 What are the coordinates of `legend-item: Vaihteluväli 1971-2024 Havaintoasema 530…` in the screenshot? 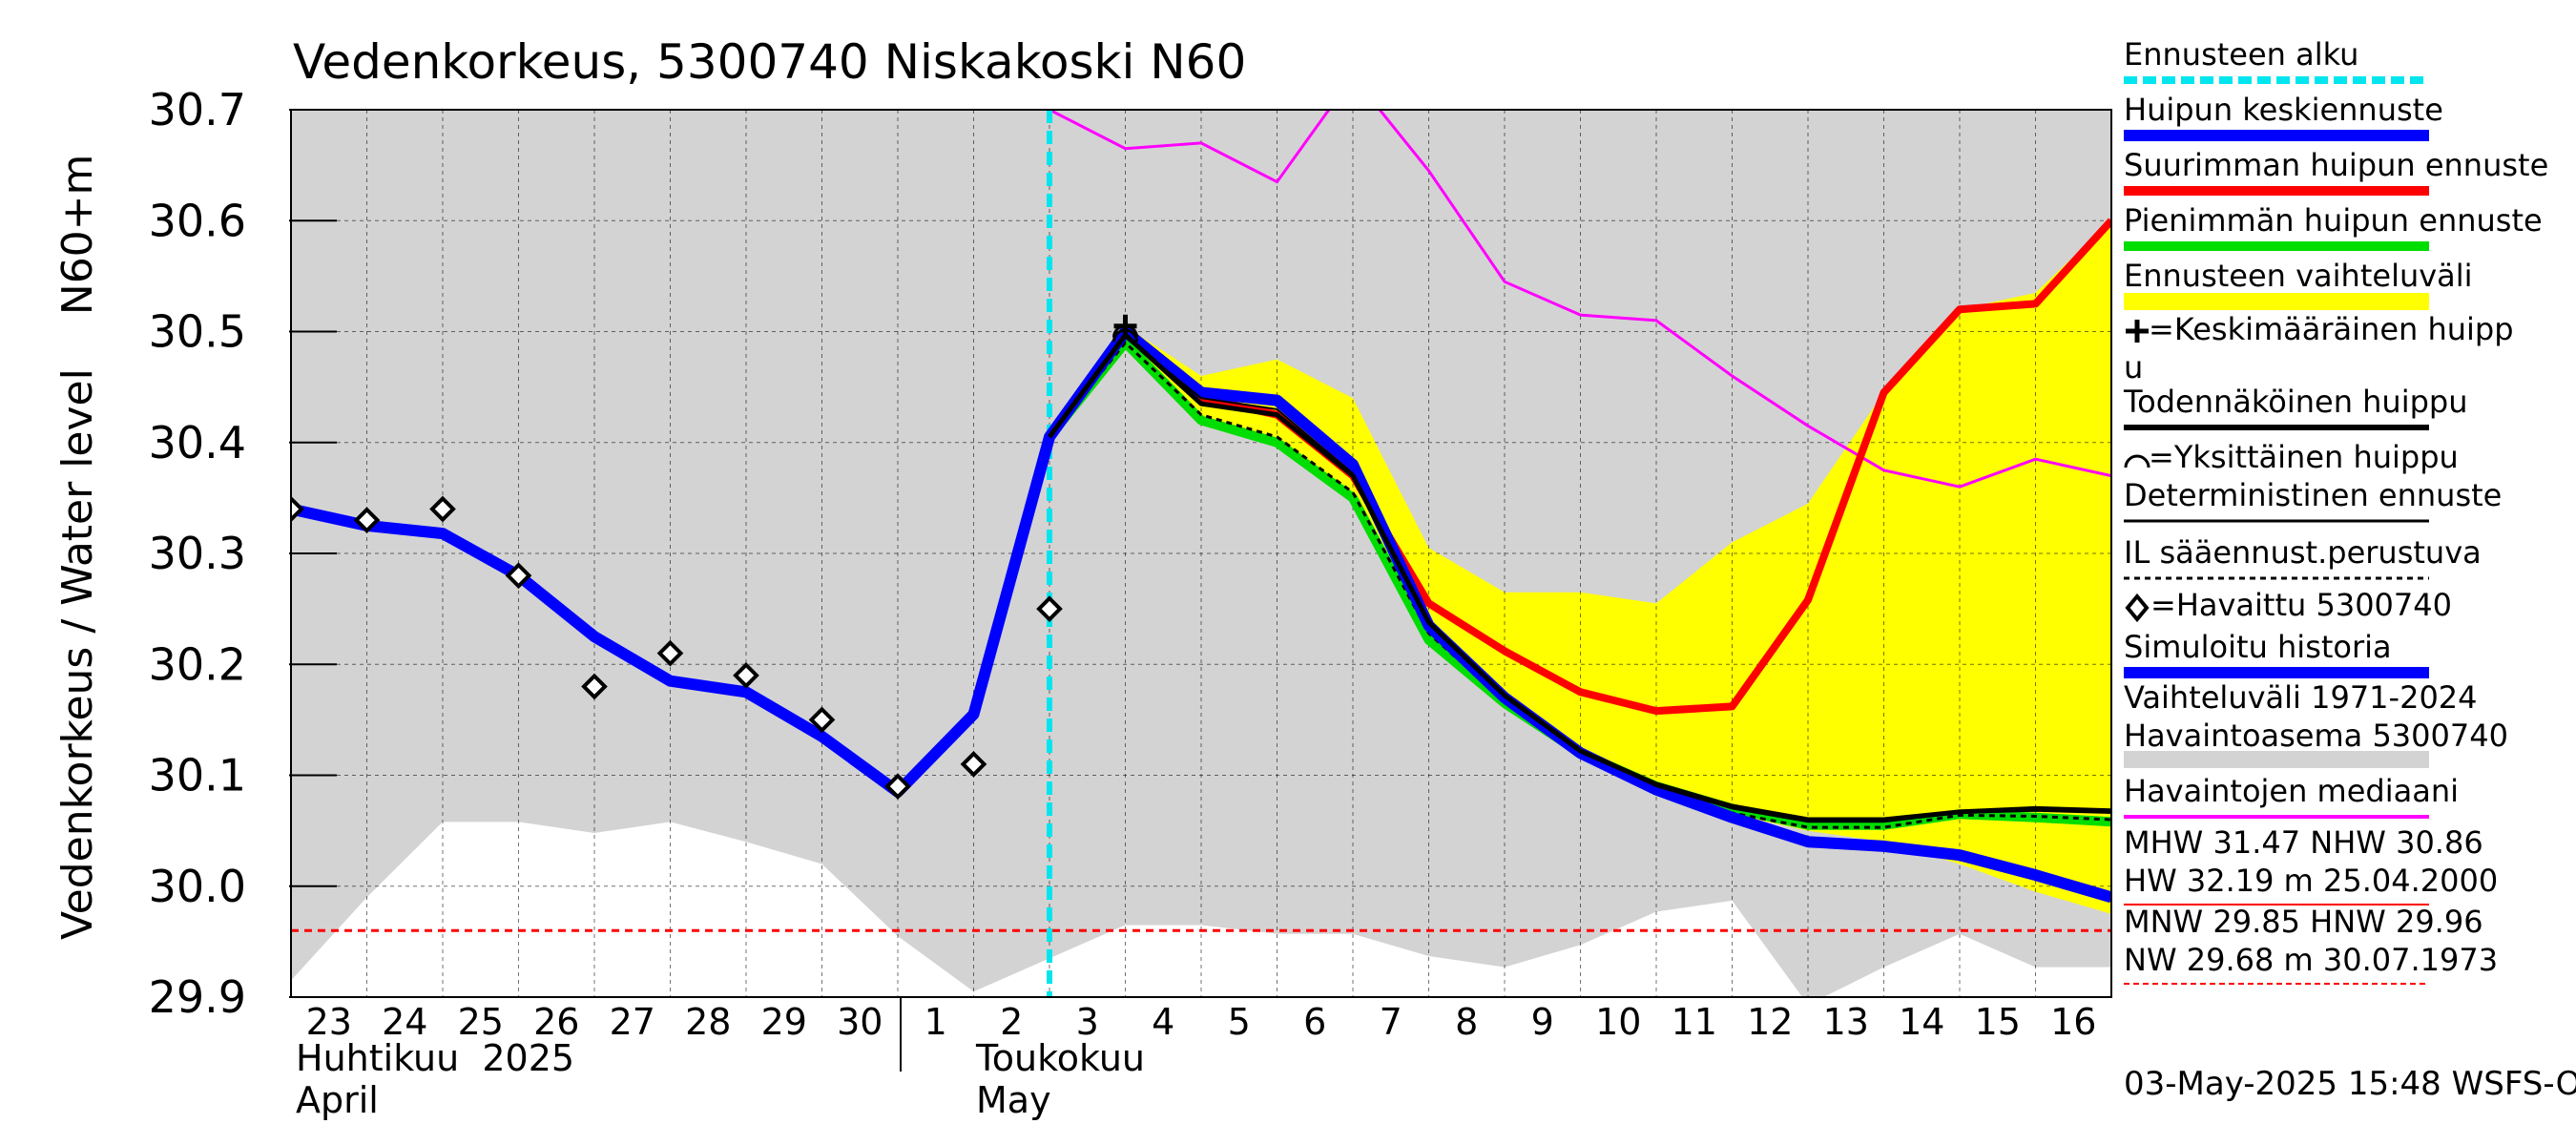 It's located at (2316, 723).